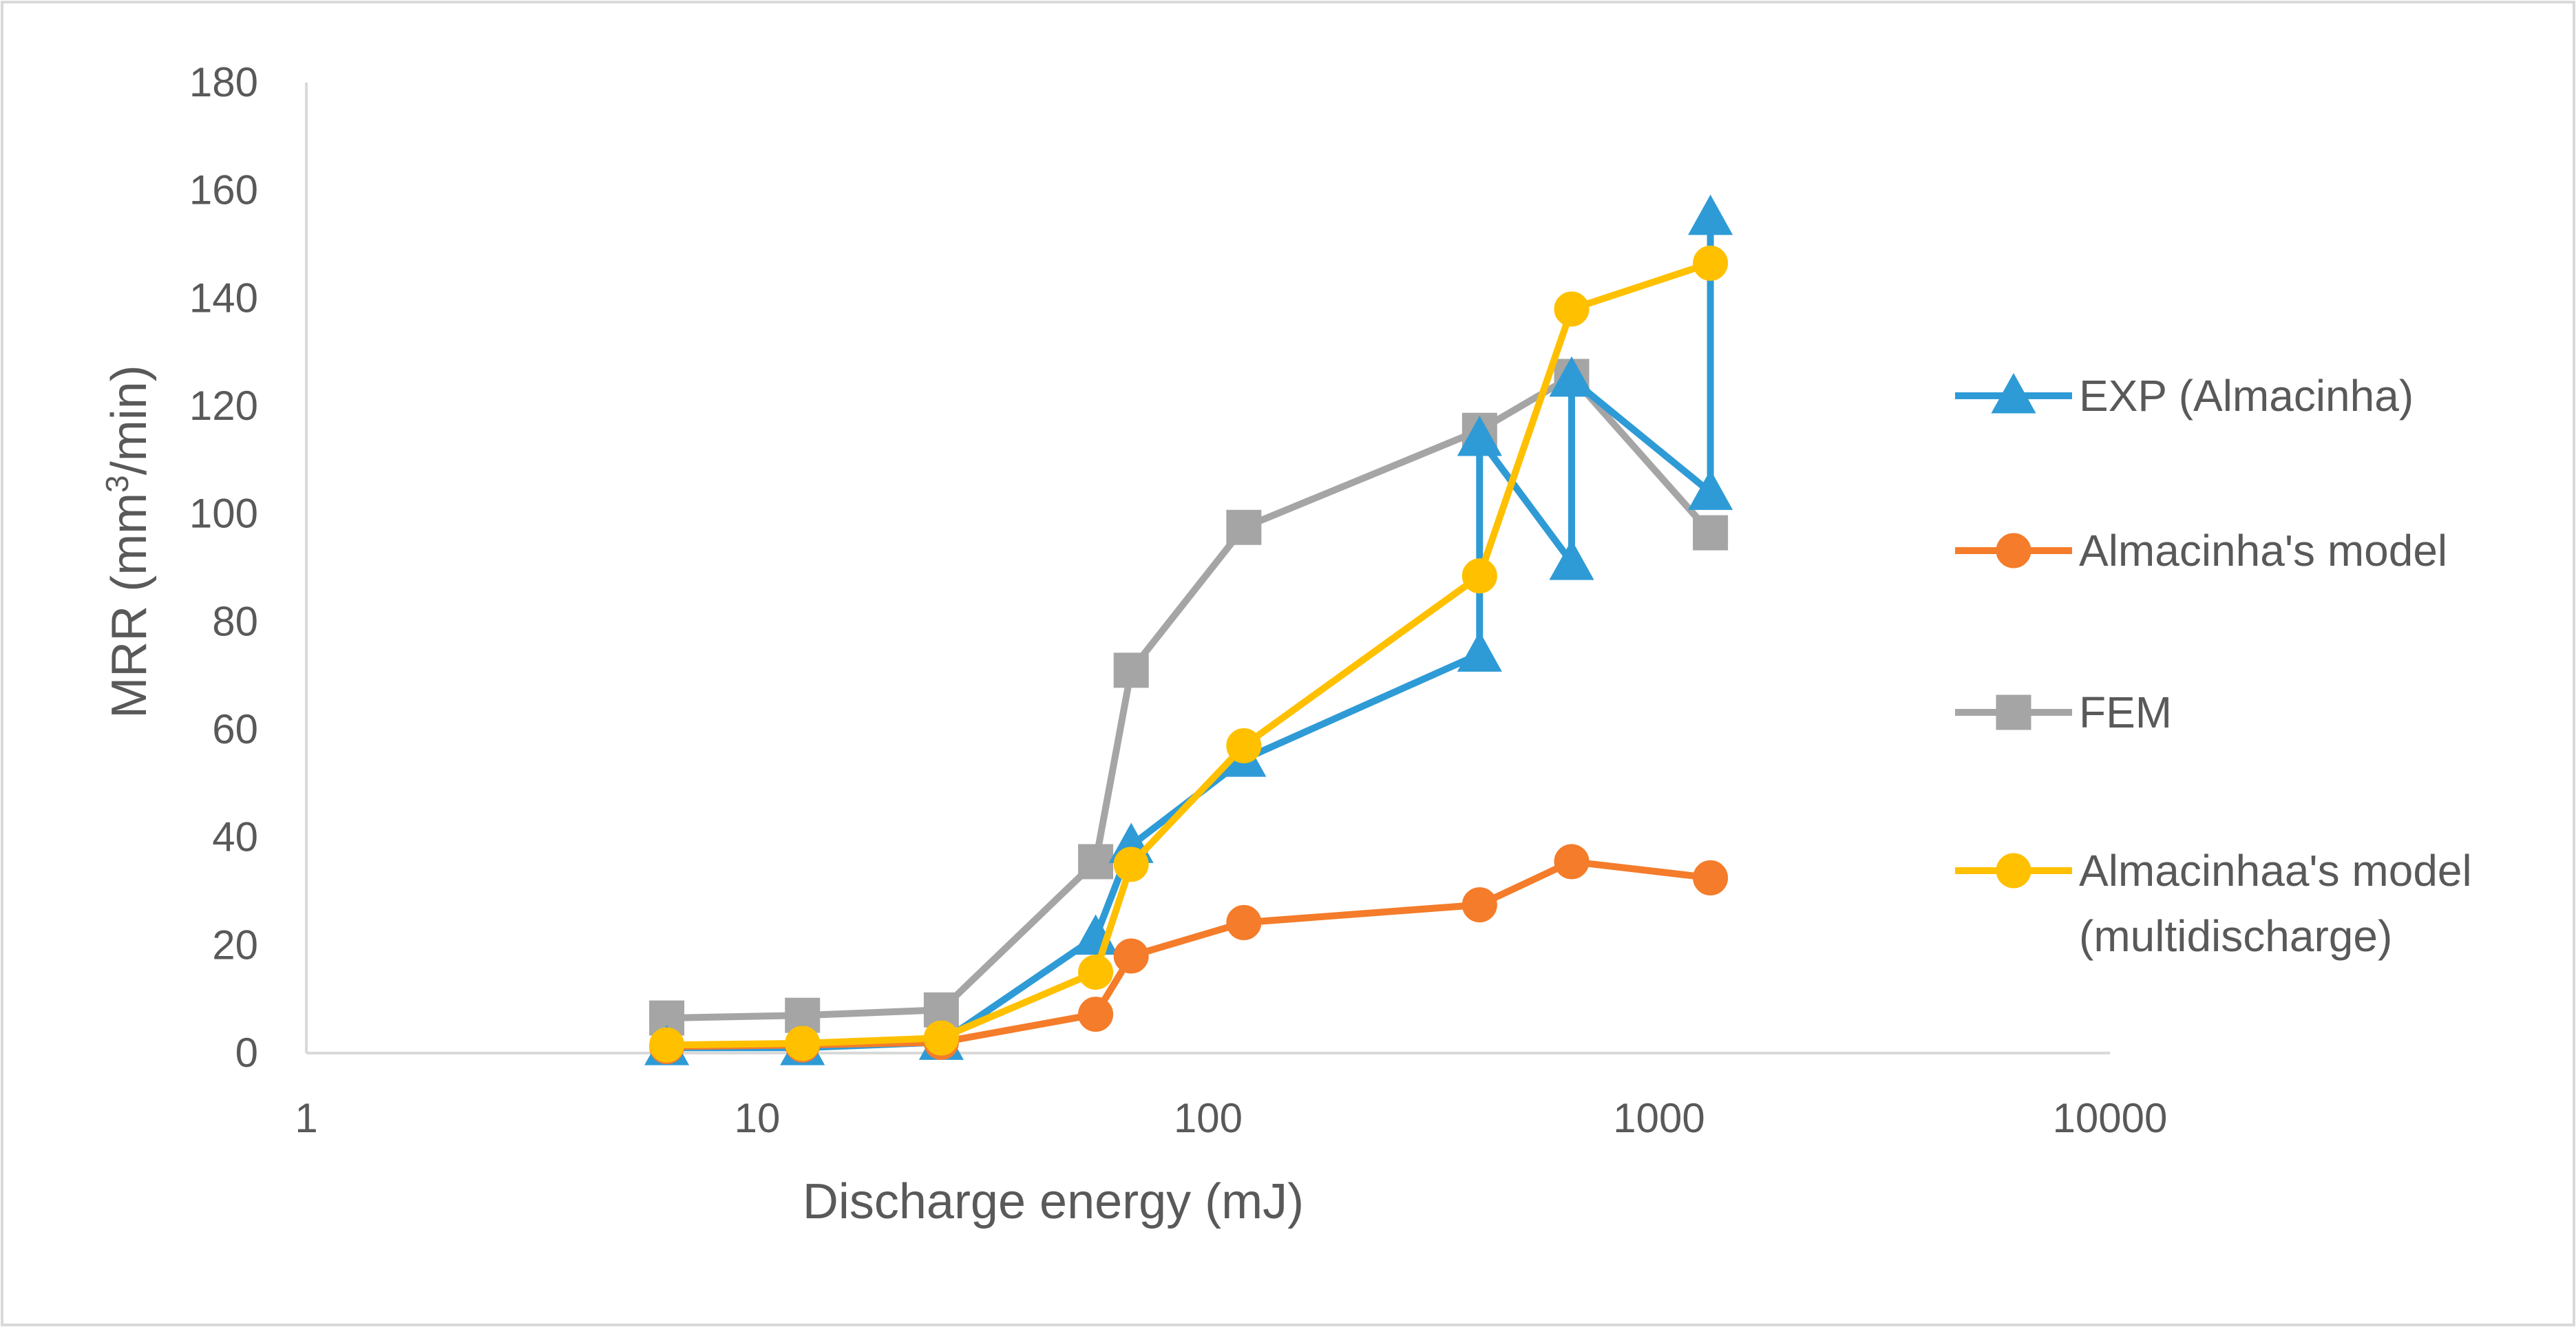 This screenshot has width=2576, height=1327. Describe the element at coordinates (2213, 903) in the screenshot. I see `legend-item: Almacinhaa's model (multidischarge)` at that location.